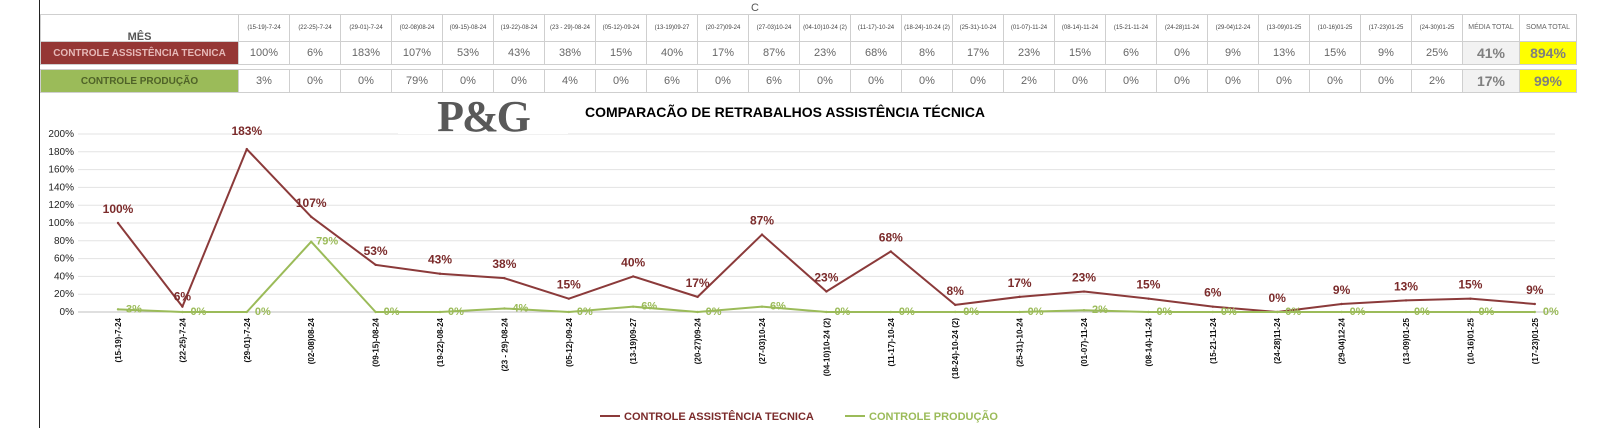  I want to click on row-label-producao: CONTROLE PRODUÇÃO, so click(139, 81).